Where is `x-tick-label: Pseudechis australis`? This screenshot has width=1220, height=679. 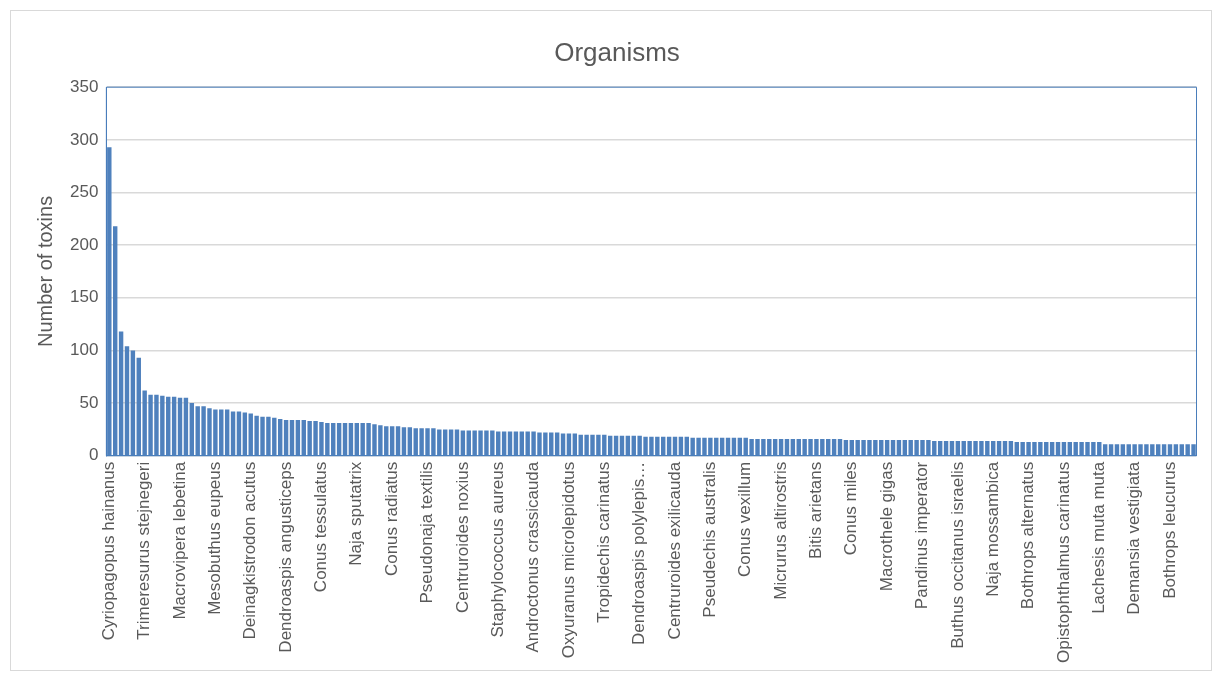
x-tick-label: Pseudechis australis is located at coordinates (710, 539).